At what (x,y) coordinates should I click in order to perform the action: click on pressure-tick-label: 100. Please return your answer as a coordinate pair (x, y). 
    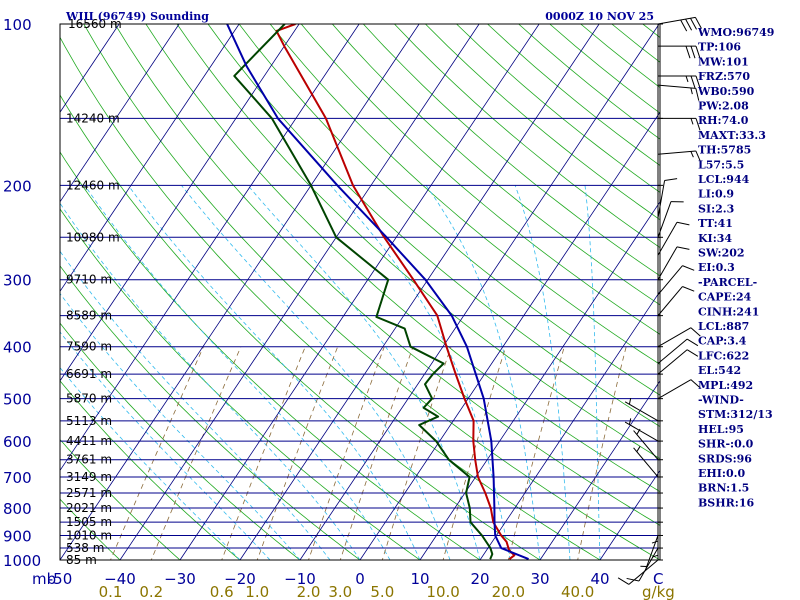
    Looking at the image, I should click on (17, 25).